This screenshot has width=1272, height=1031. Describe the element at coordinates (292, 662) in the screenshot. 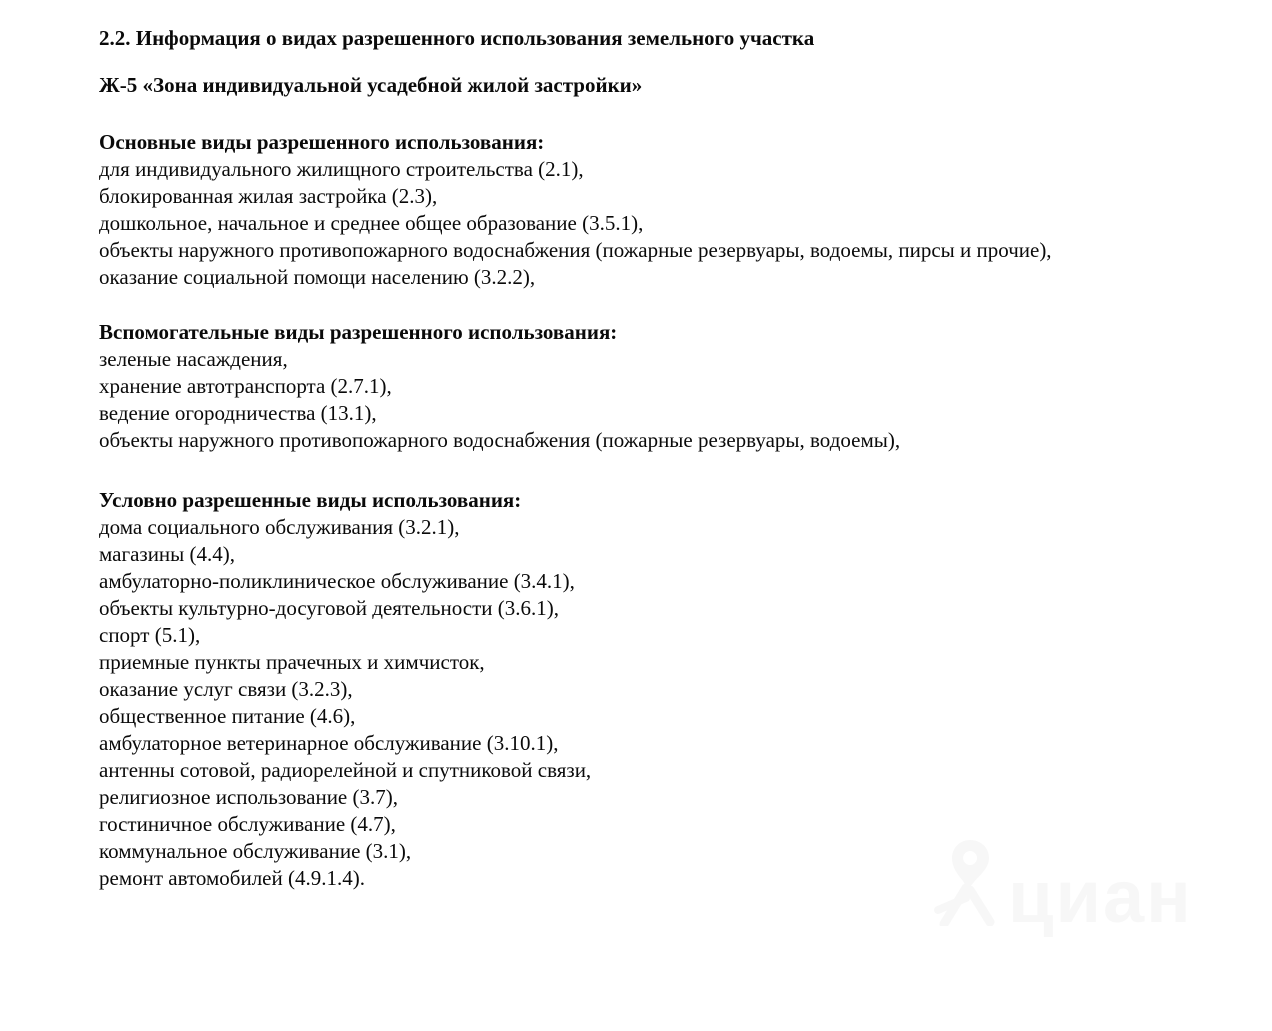

I see `list-item: приемные пункты прачечных и химчисток,` at that location.